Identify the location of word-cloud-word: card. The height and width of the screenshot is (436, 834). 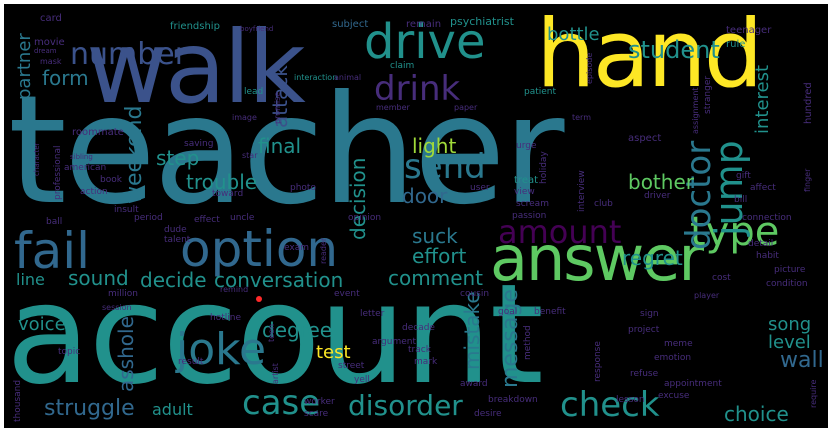
(51, 18).